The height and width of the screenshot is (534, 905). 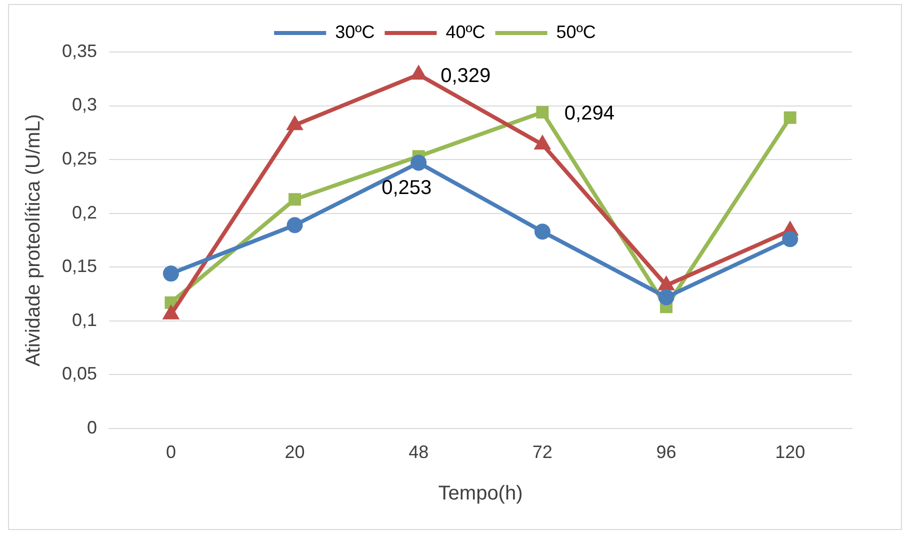 I want to click on data-label: 0,329, so click(x=465, y=76).